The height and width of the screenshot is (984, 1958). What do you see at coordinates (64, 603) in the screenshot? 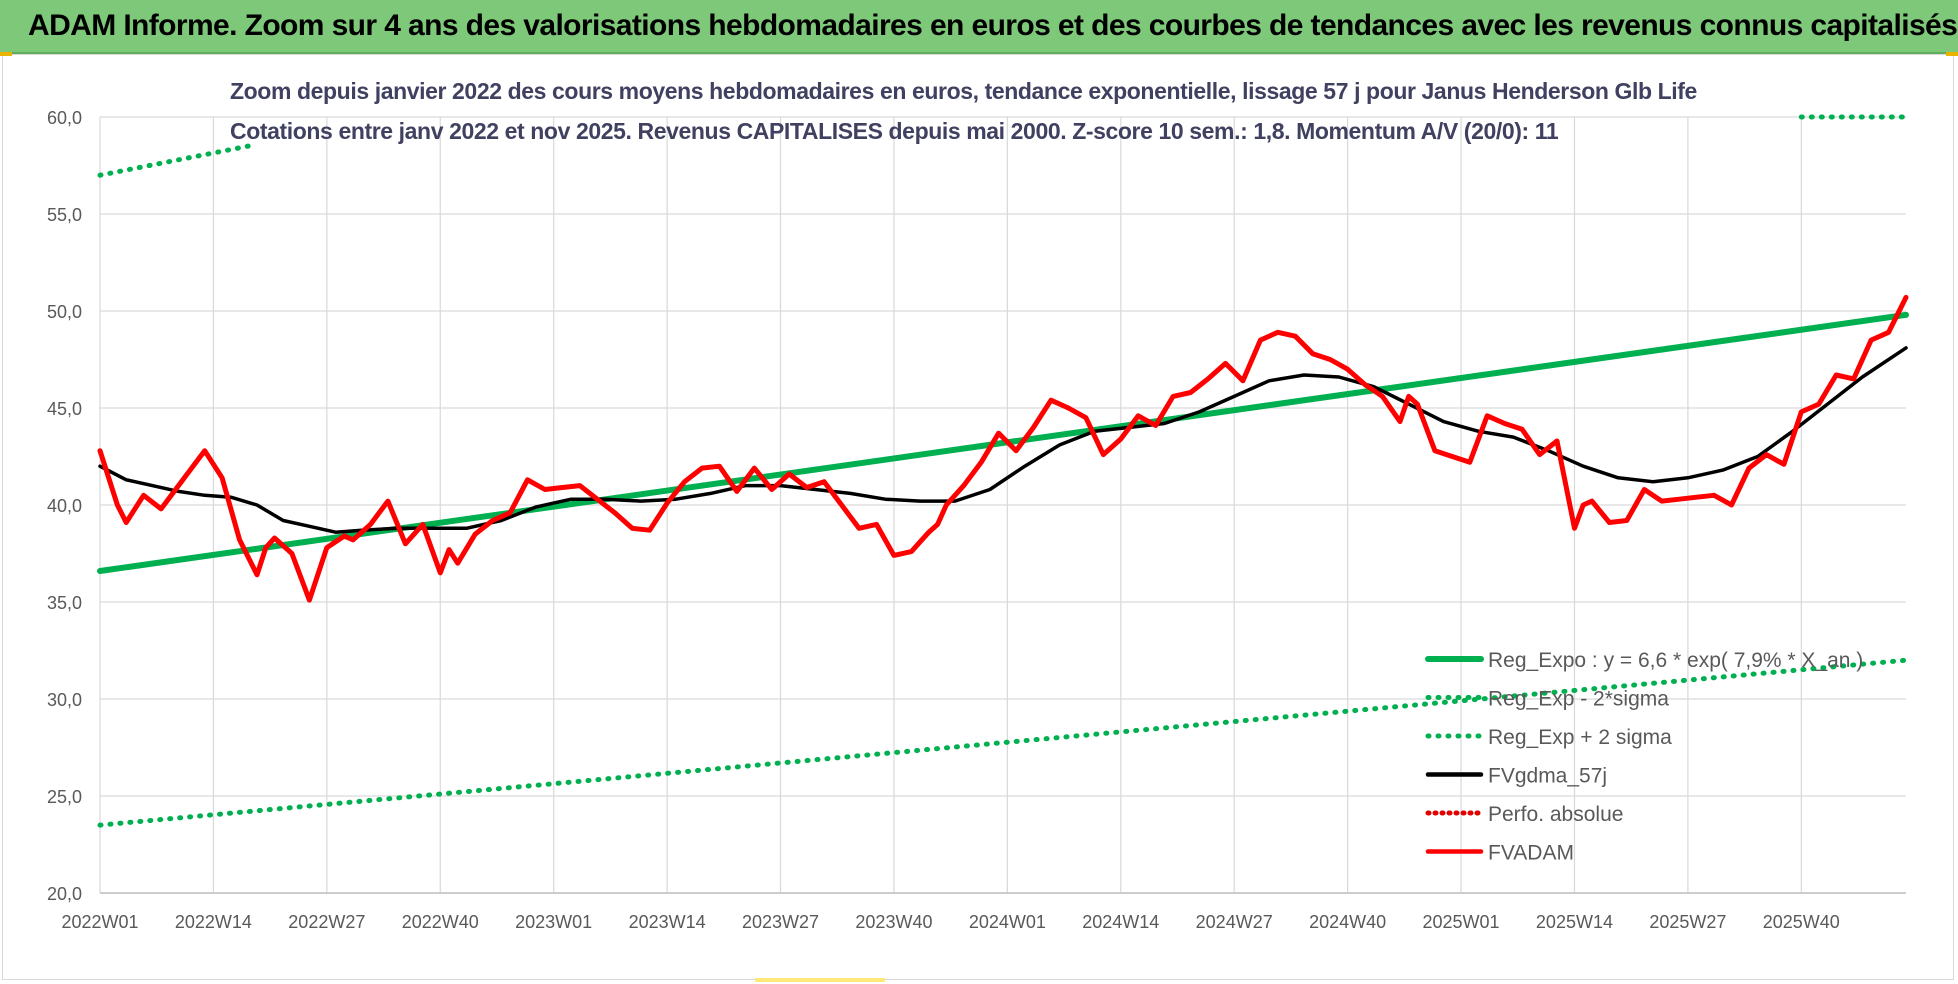
I see `y-tick-label: 35,0` at bounding box center [64, 603].